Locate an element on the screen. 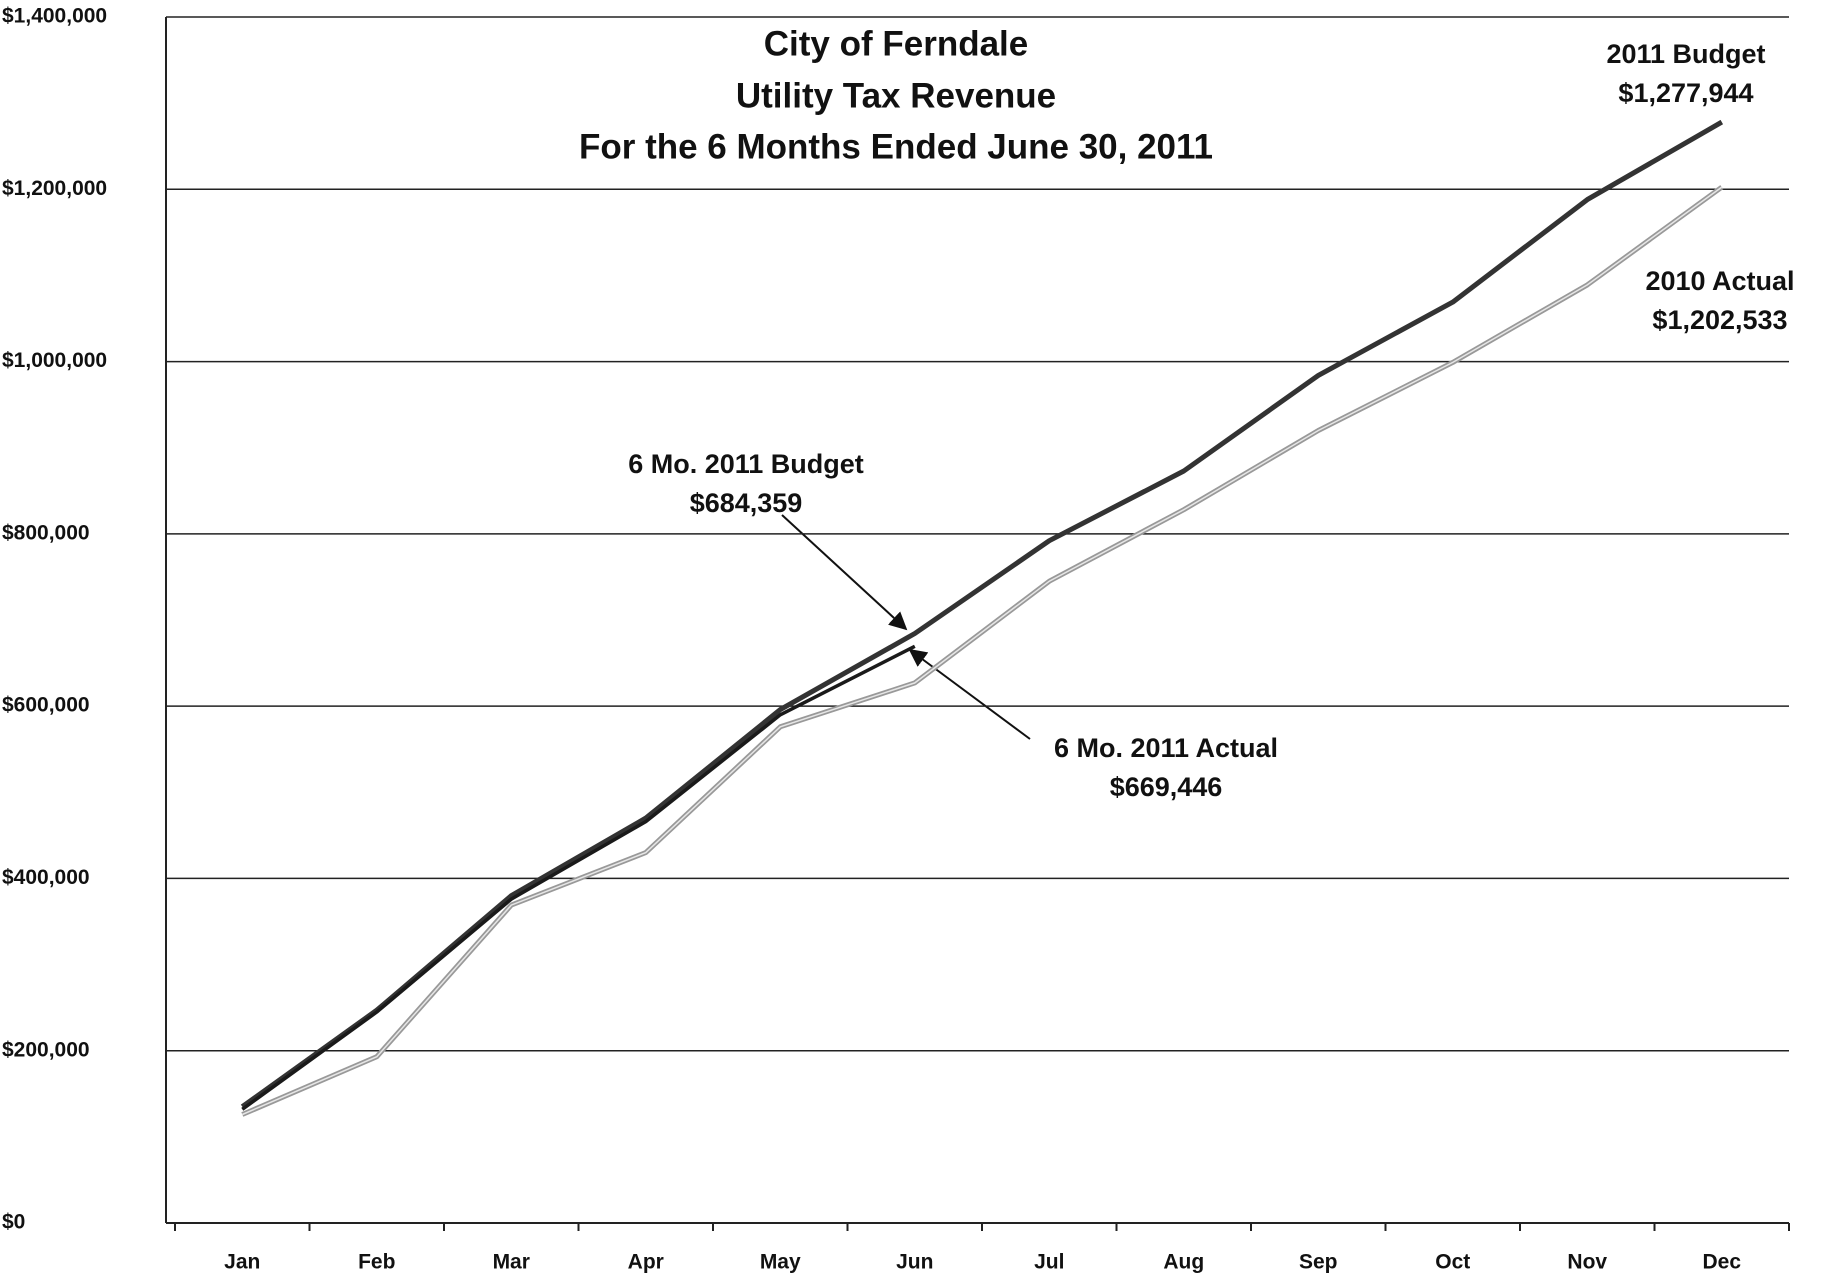  y-tick-label: $1,200,000 is located at coordinates (54, 188).